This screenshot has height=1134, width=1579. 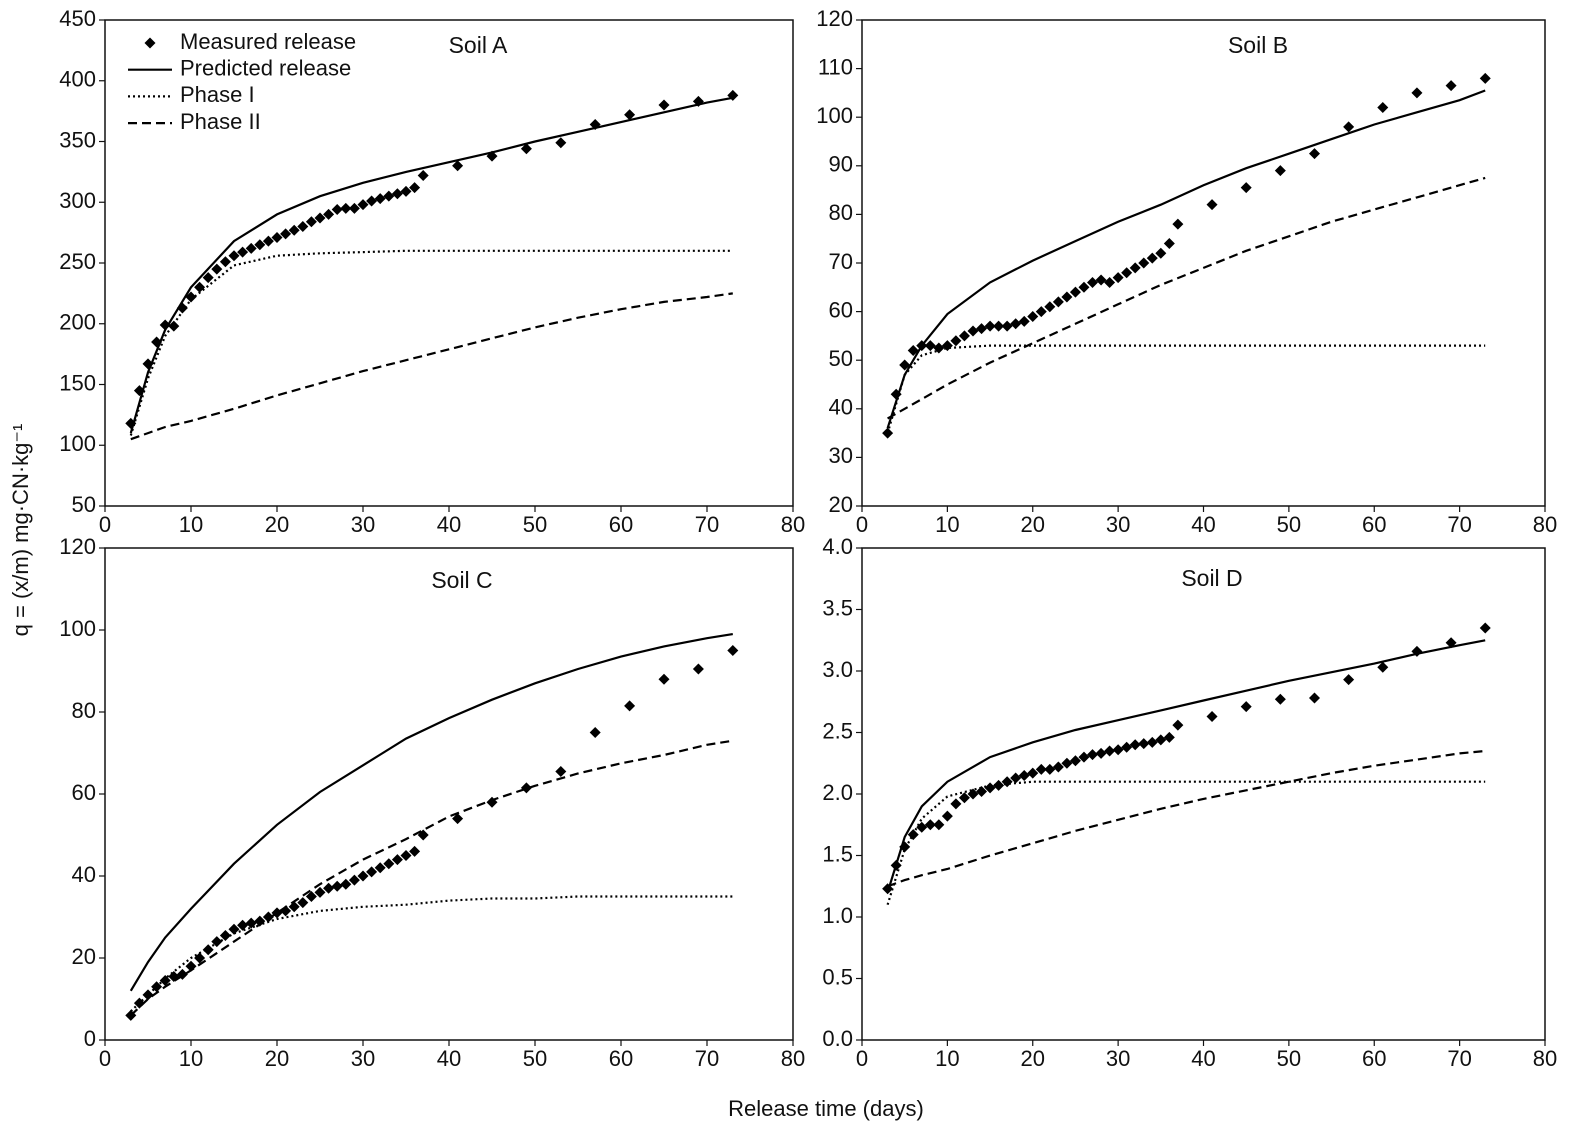 What do you see at coordinates (837, 976) in the screenshot?
I see `y-tick-label: 0.5` at bounding box center [837, 976].